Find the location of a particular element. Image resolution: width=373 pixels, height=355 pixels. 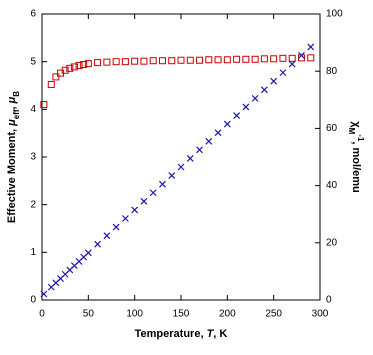

x-axis-title-part: T is located at coordinates (211, 334).